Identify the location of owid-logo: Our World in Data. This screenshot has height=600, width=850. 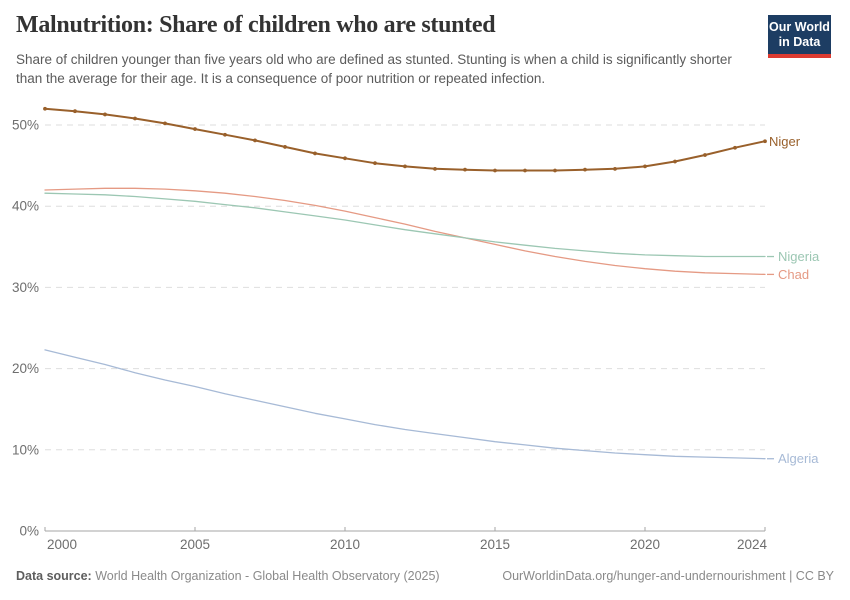
(799, 36).